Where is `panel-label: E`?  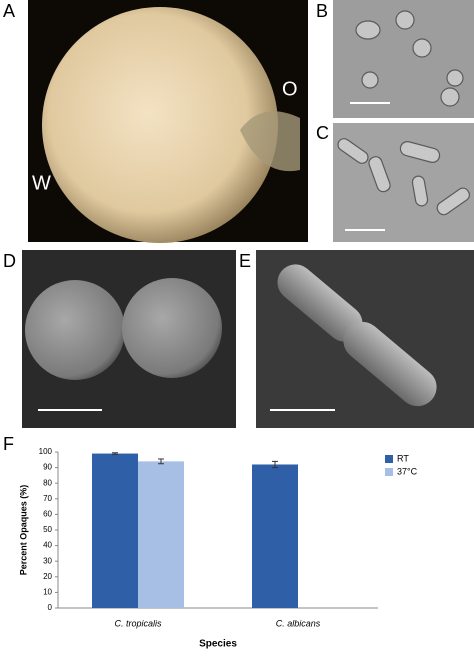 panel-label: E is located at coordinates (245, 261).